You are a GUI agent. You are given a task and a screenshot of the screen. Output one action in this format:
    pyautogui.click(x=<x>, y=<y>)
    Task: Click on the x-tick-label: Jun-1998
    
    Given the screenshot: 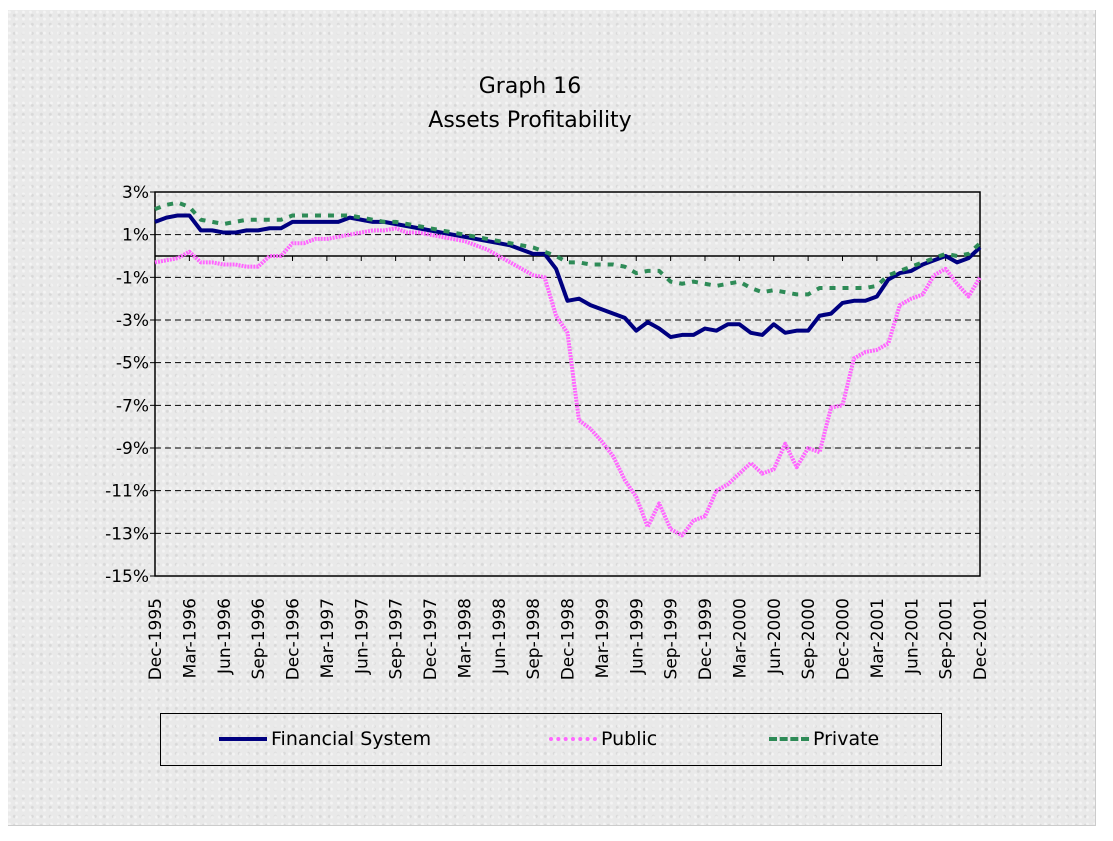 What is the action you would take?
    pyautogui.click(x=500, y=636)
    